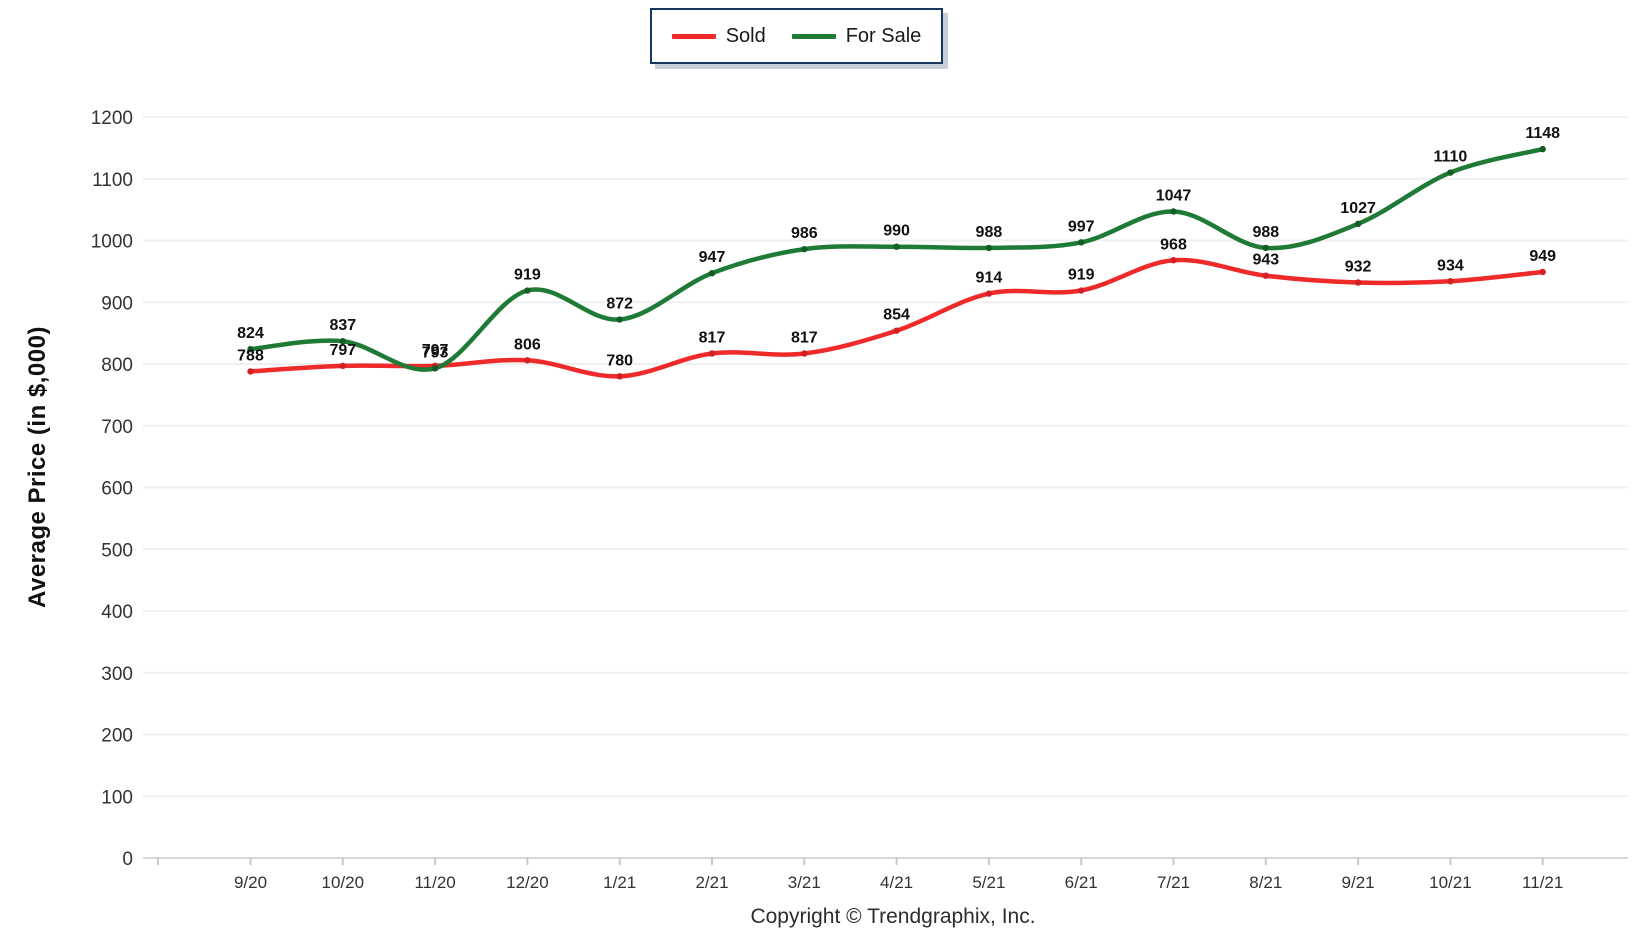 The image size is (1632, 950). I want to click on x-tick-label: 2/21, so click(711, 882).